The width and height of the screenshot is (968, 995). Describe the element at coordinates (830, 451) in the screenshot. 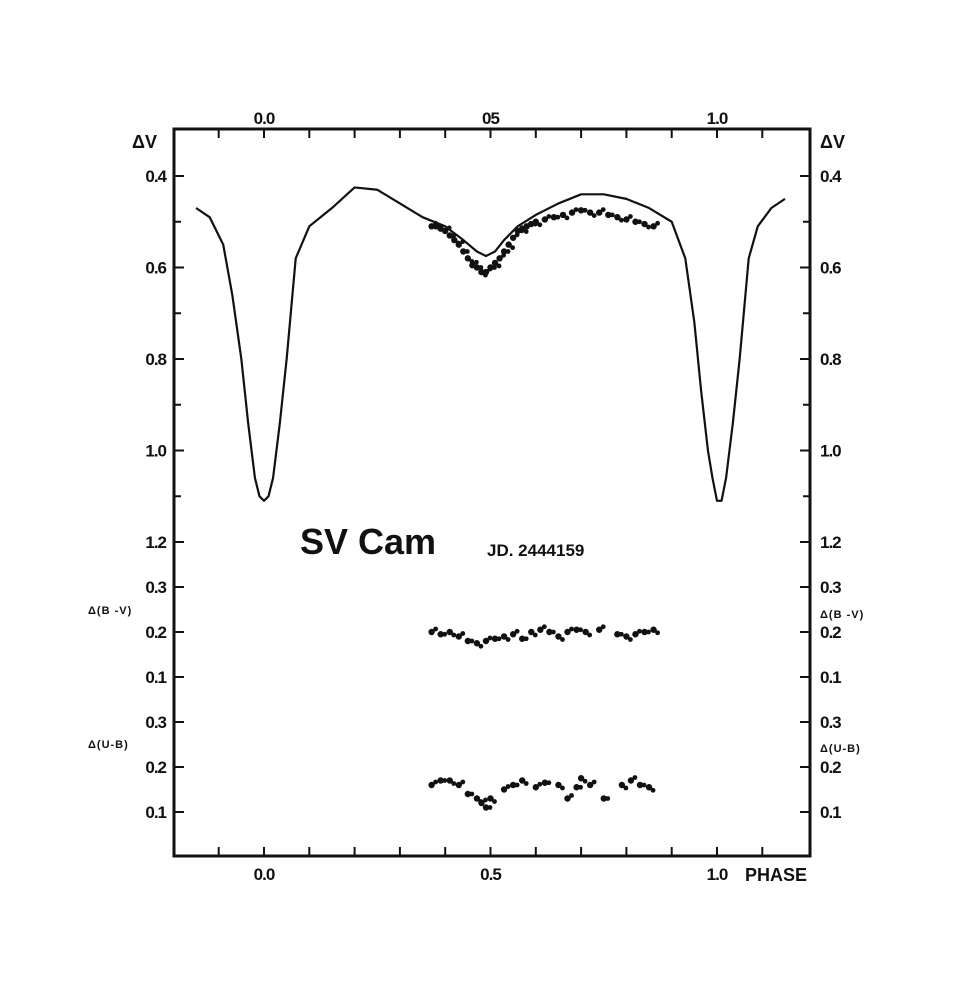

I see `y-tick-label-right: 1.0` at that location.